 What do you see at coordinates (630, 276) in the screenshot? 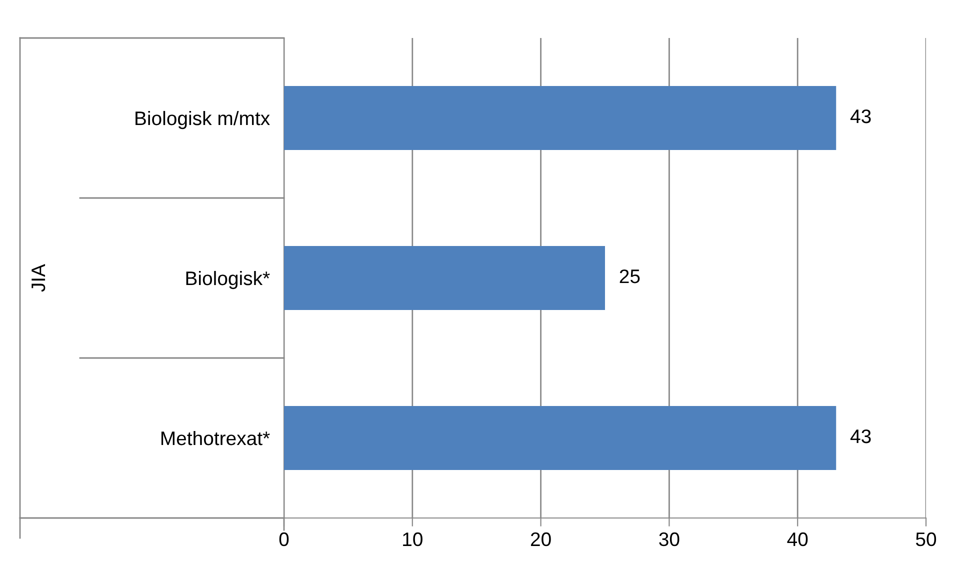
I see `data-label: 25` at bounding box center [630, 276].